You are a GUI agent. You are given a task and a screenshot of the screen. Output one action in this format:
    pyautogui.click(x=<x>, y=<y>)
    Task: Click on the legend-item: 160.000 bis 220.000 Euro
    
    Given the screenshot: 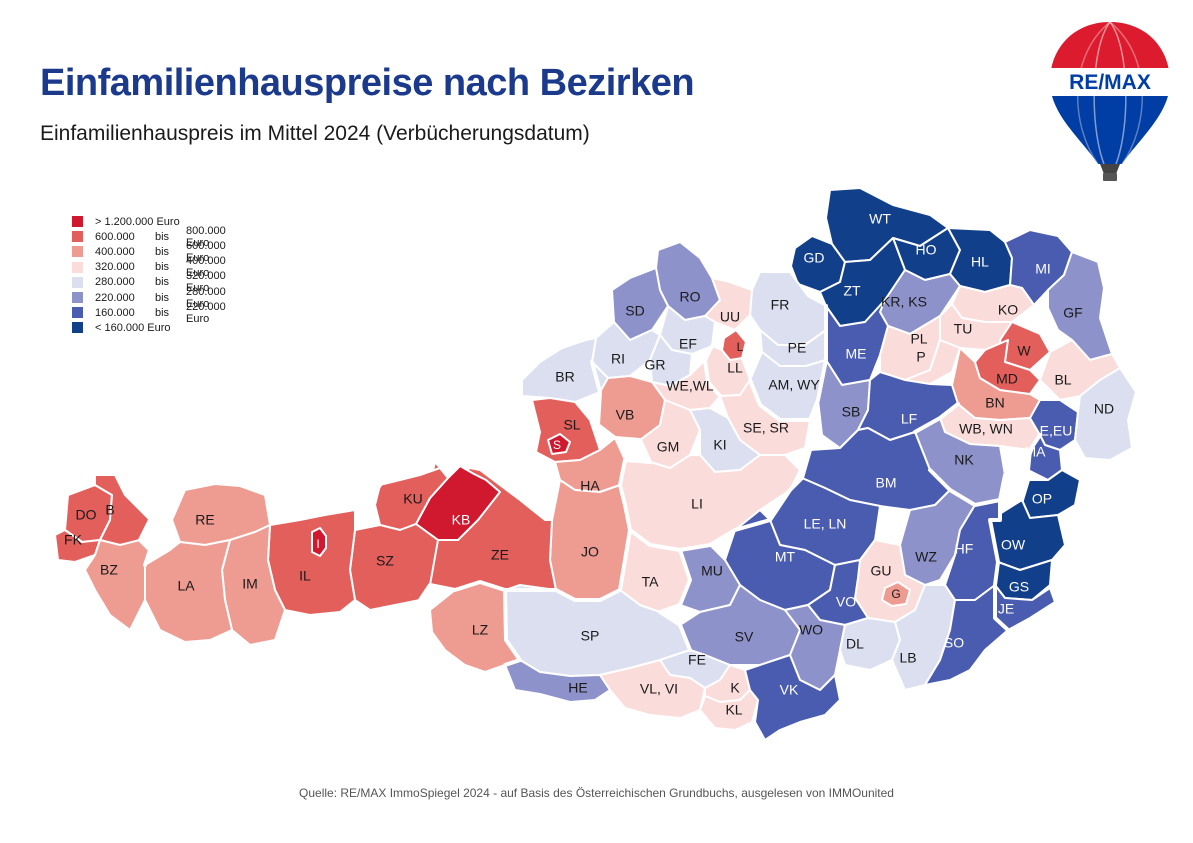 What is the action you would take?
    pyautogui.click(x=162, y=313)
    